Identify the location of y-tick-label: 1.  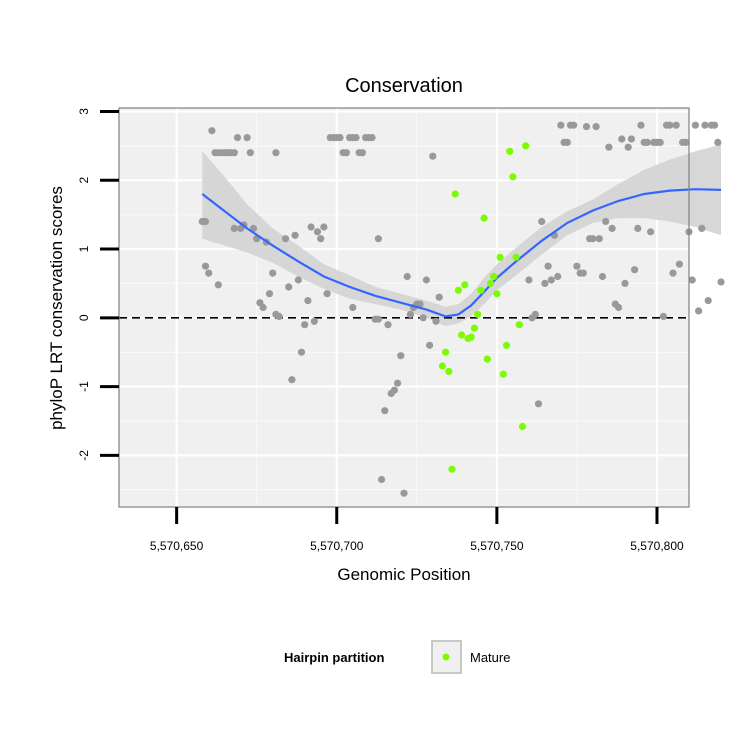
(84, 248).